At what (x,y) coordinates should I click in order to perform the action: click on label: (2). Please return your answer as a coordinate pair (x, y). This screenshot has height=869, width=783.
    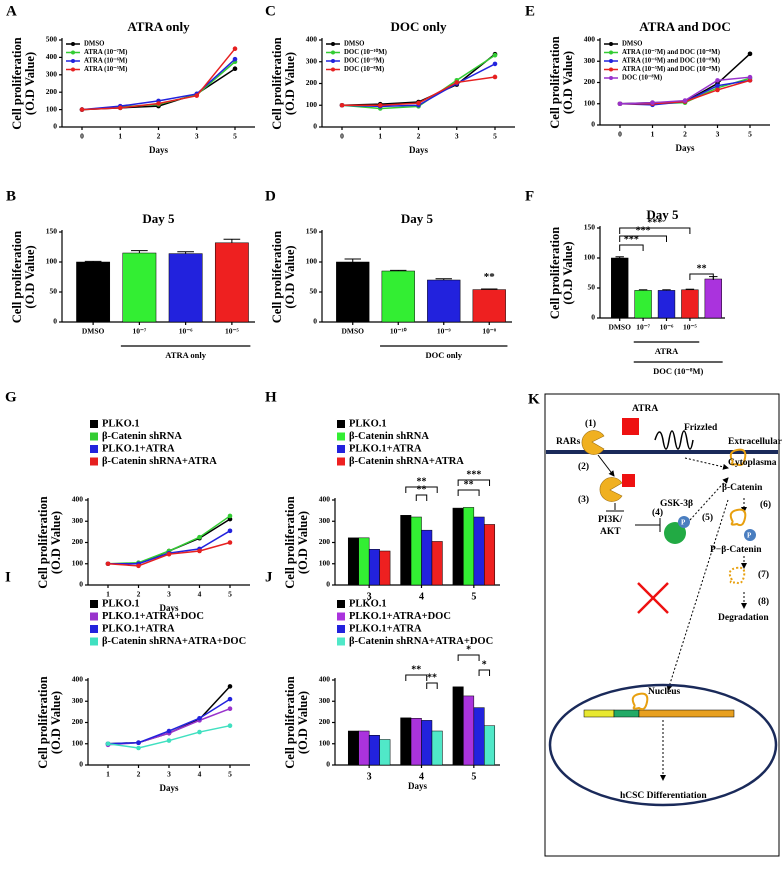
    Looking at the image, I should click on (583, 466).